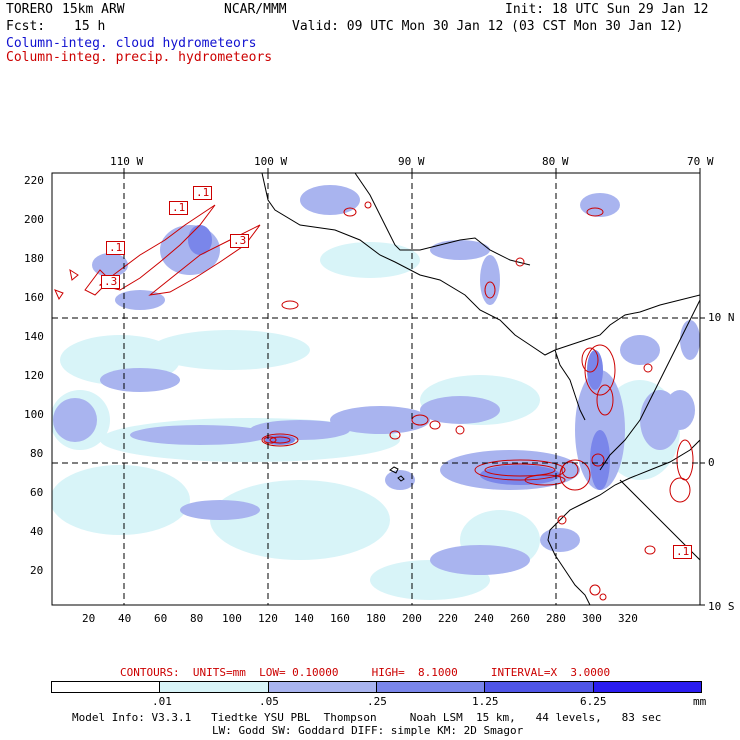 The width and height of the screenshot is (740, 740). Describe the element at coordinates (255, 9) in the screenshot. I see `organization: NCAR/MMM` at that location.